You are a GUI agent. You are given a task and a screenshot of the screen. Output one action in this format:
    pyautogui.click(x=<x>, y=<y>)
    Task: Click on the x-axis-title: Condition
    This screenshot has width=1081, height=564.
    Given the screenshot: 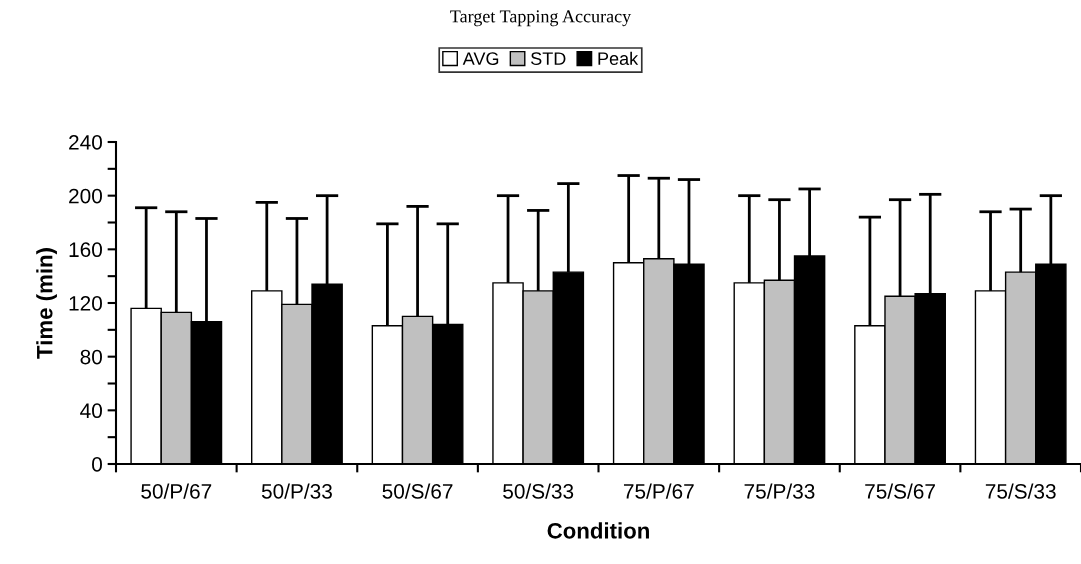 What is the action you would take?
    pyautogui.click(x=598, y=530)
    